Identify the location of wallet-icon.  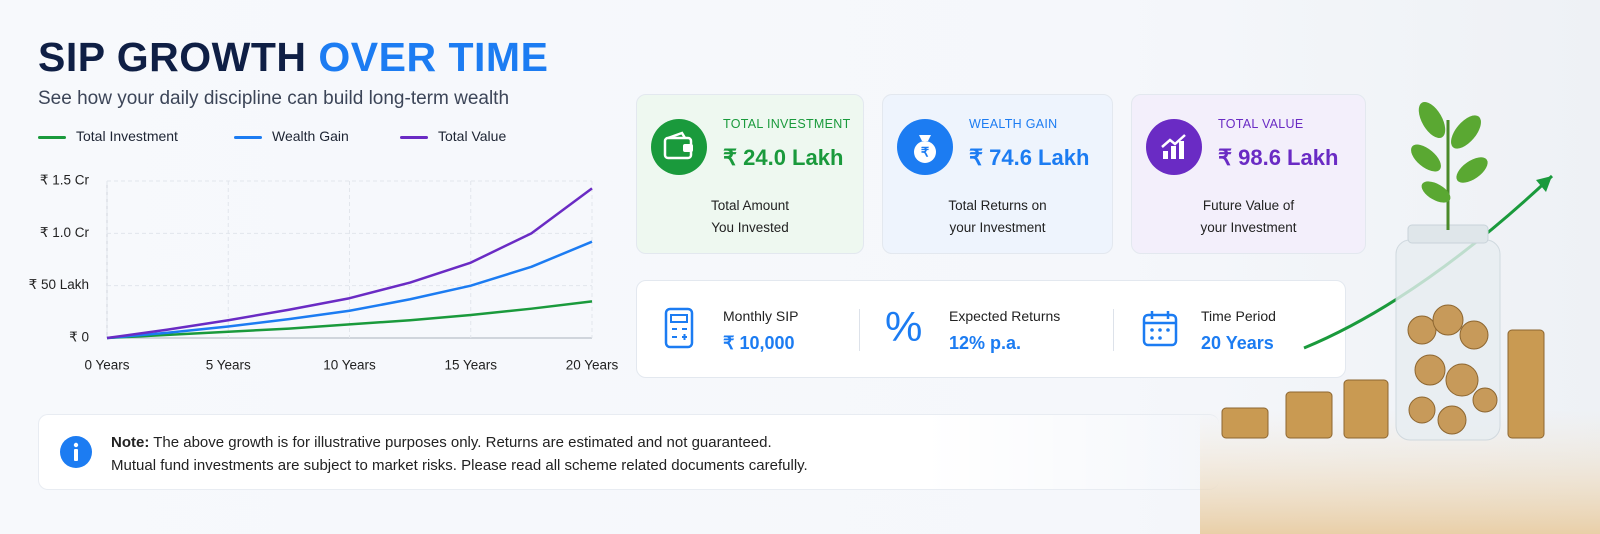
(679, 147).